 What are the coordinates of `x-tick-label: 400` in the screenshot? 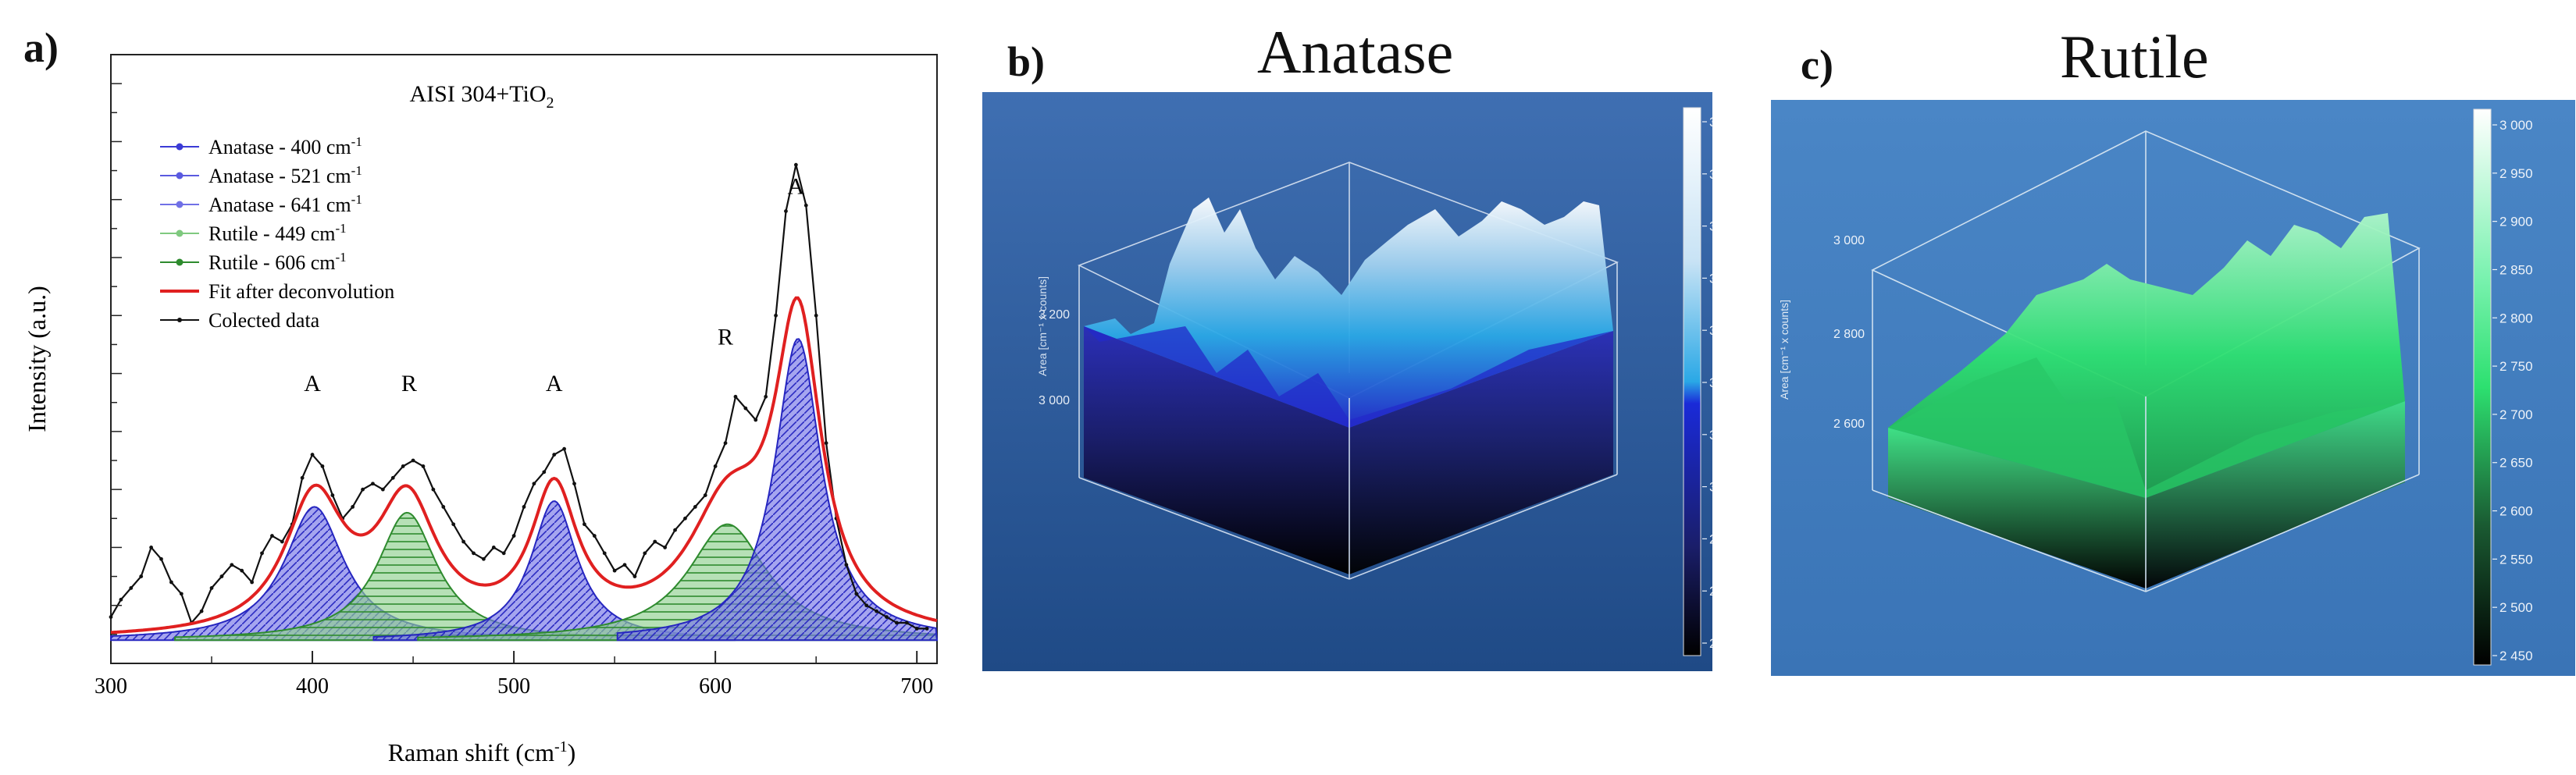 It's located at (312, 686).